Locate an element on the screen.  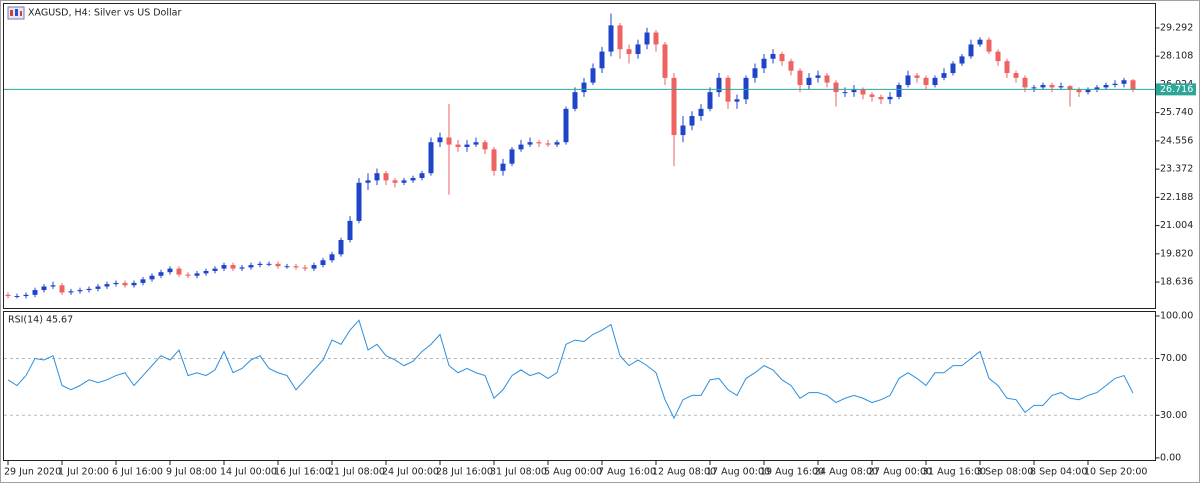
symbol-icon is located at coordinates (16, 13).